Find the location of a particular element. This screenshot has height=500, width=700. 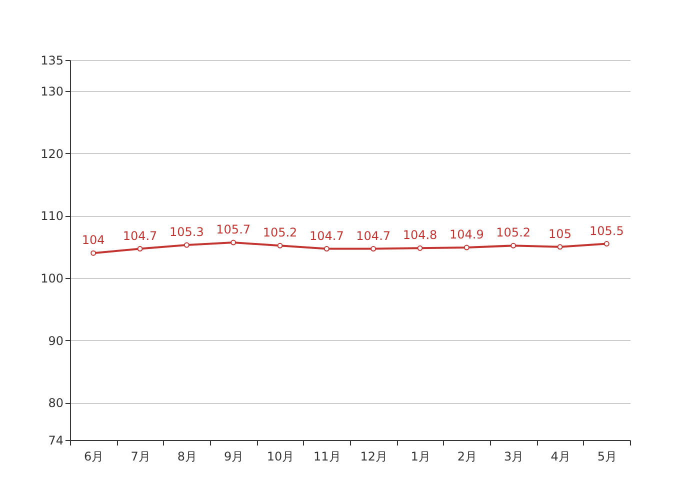

data-label: 104.9 is located at coordinates (466, 235).